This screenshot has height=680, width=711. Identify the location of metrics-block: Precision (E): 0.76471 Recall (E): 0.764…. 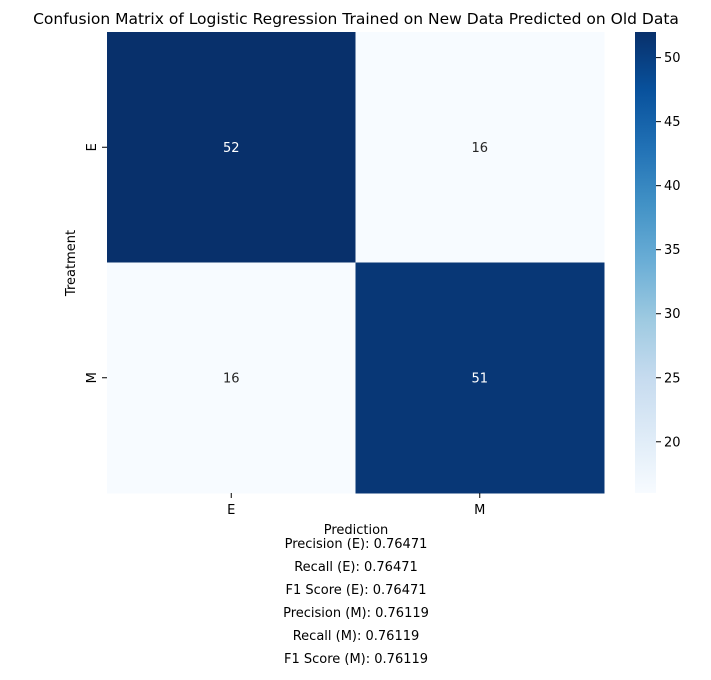
(356, 606).